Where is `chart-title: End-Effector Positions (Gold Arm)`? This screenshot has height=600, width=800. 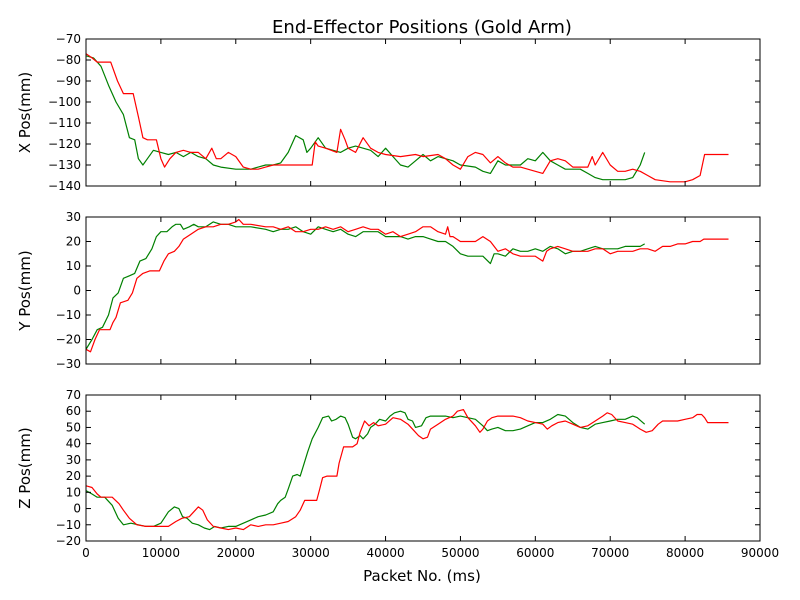
chart-title: End-Effector Positions (Gold Arm) is located at coordinates (422, 27).